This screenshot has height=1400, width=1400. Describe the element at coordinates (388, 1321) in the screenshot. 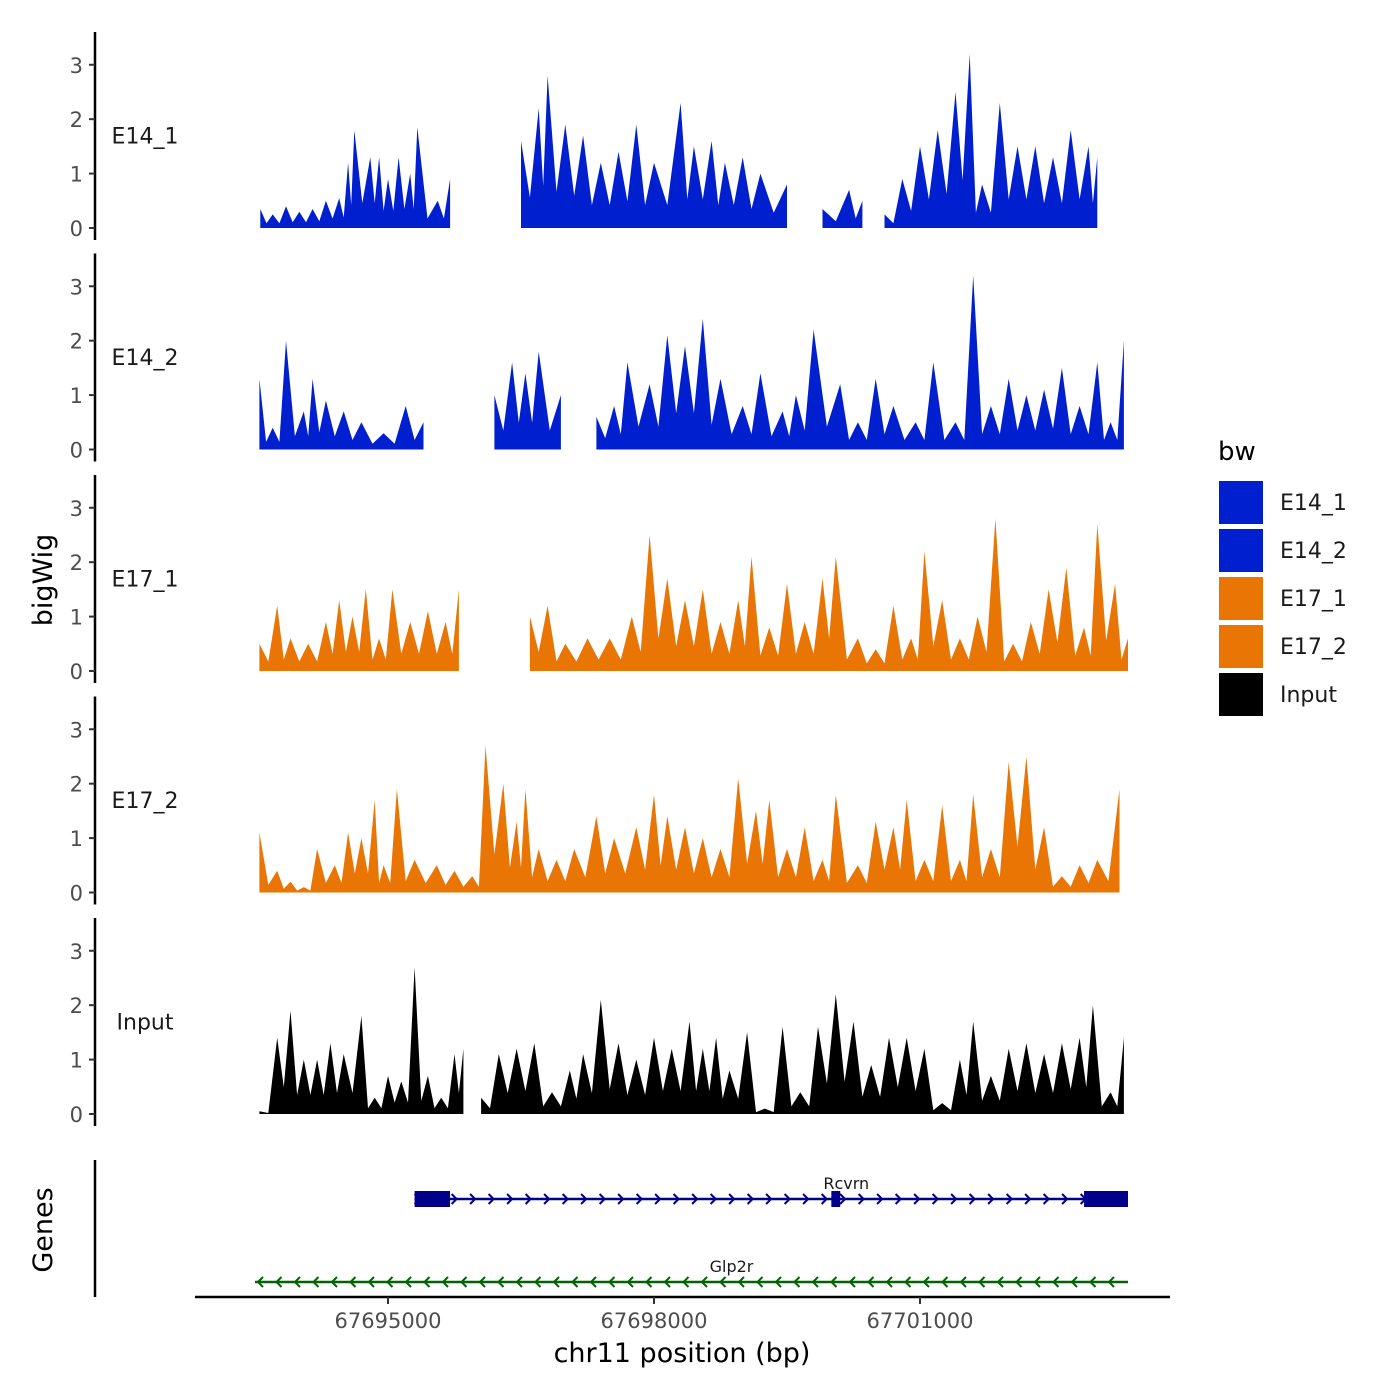

I see `x-tick-label: 67695000` at that location.